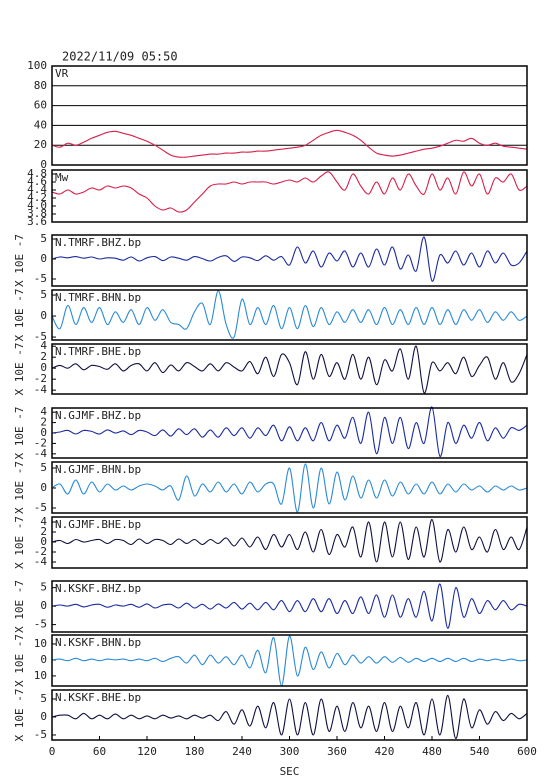 This screenshot has height=781, width=554. I want to click on x-tick-label: 420, so click(385, 751).